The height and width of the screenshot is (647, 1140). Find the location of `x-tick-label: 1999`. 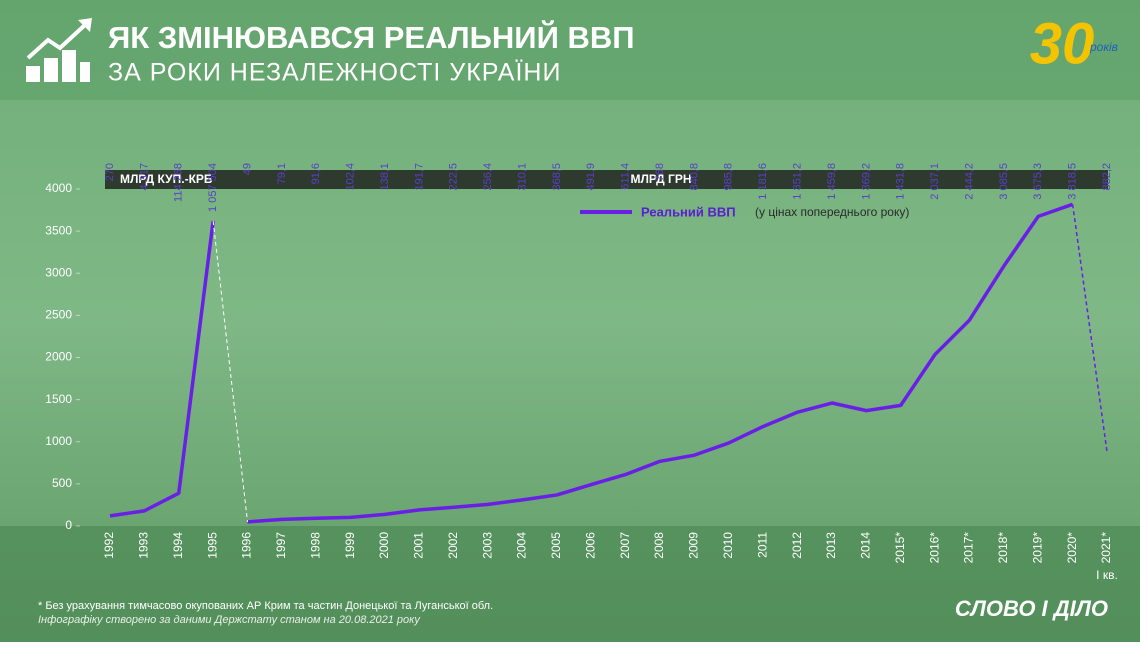

x-tick-label: 1999 is located at coordinates (350, 545).